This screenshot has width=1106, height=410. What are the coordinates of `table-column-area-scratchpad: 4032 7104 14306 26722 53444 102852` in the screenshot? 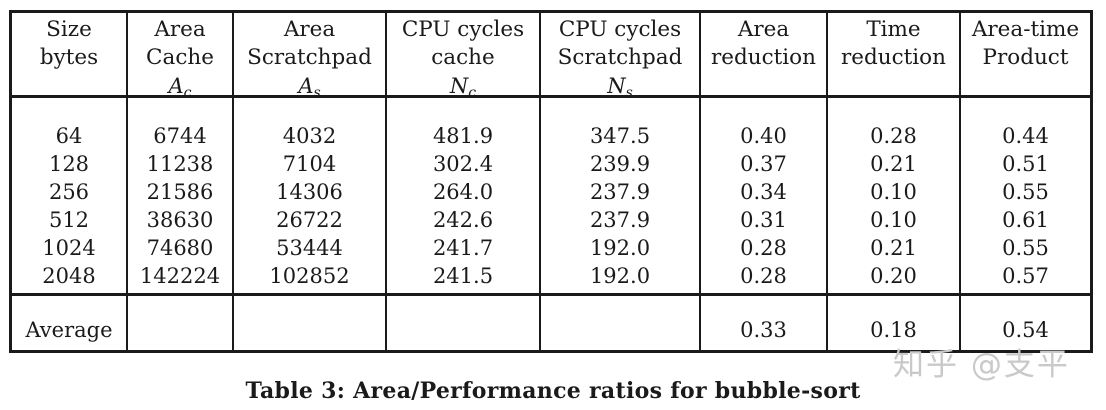 It's located at (310, 195).